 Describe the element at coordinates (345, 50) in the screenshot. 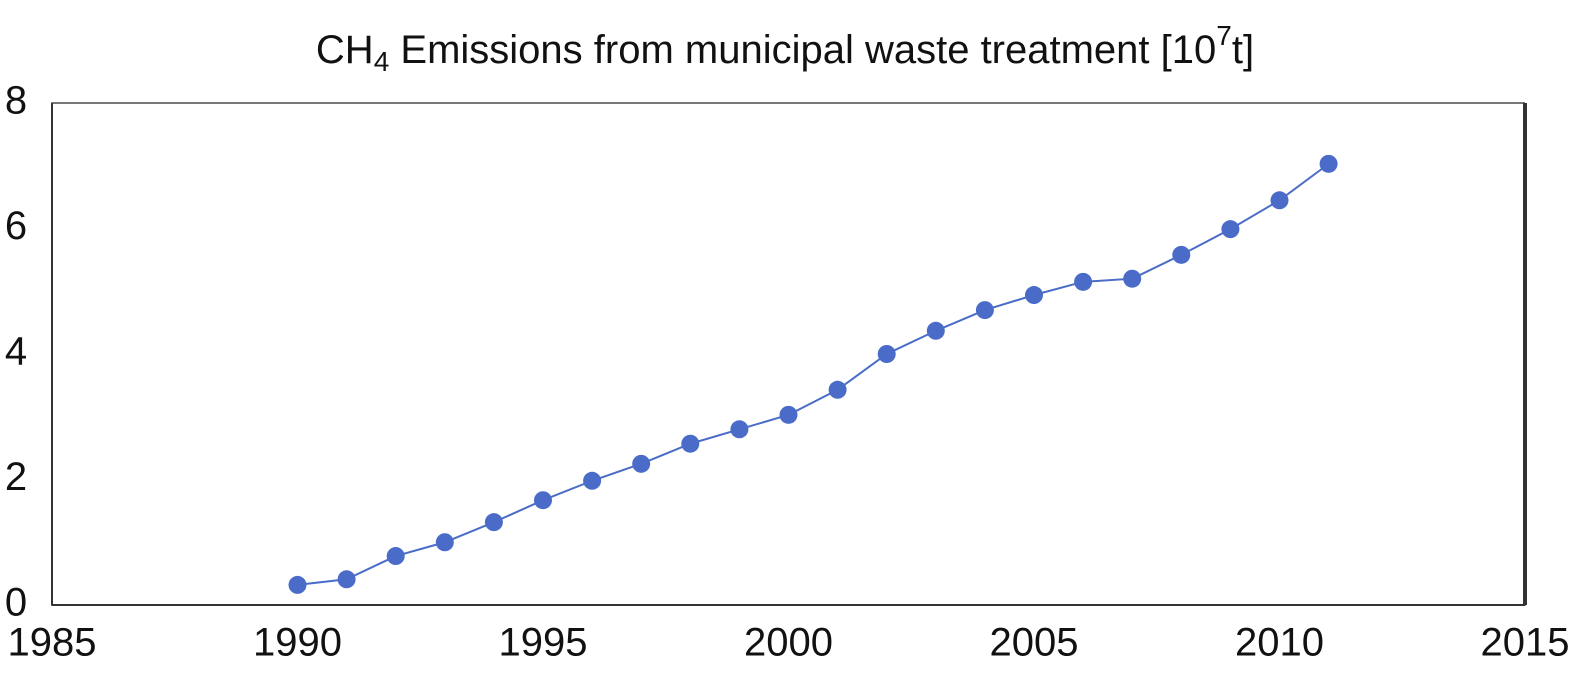

I see `title-part: CH` at that location.